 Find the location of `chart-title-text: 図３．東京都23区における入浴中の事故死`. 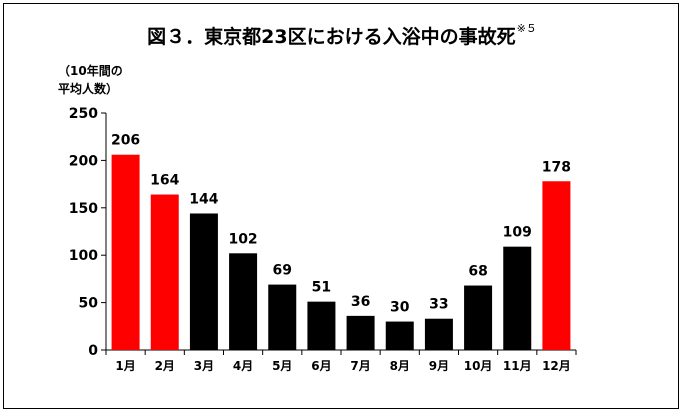

chart-title-text: 図３．東京都23区における入浴中の事故死 is located at coordinates (331, 37).